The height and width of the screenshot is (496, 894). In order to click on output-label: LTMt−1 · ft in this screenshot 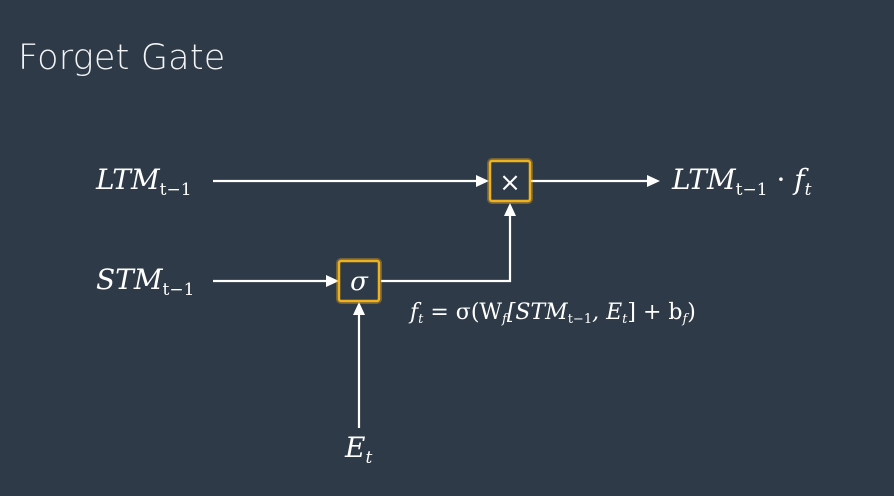, I will do `click(742, 182)`.